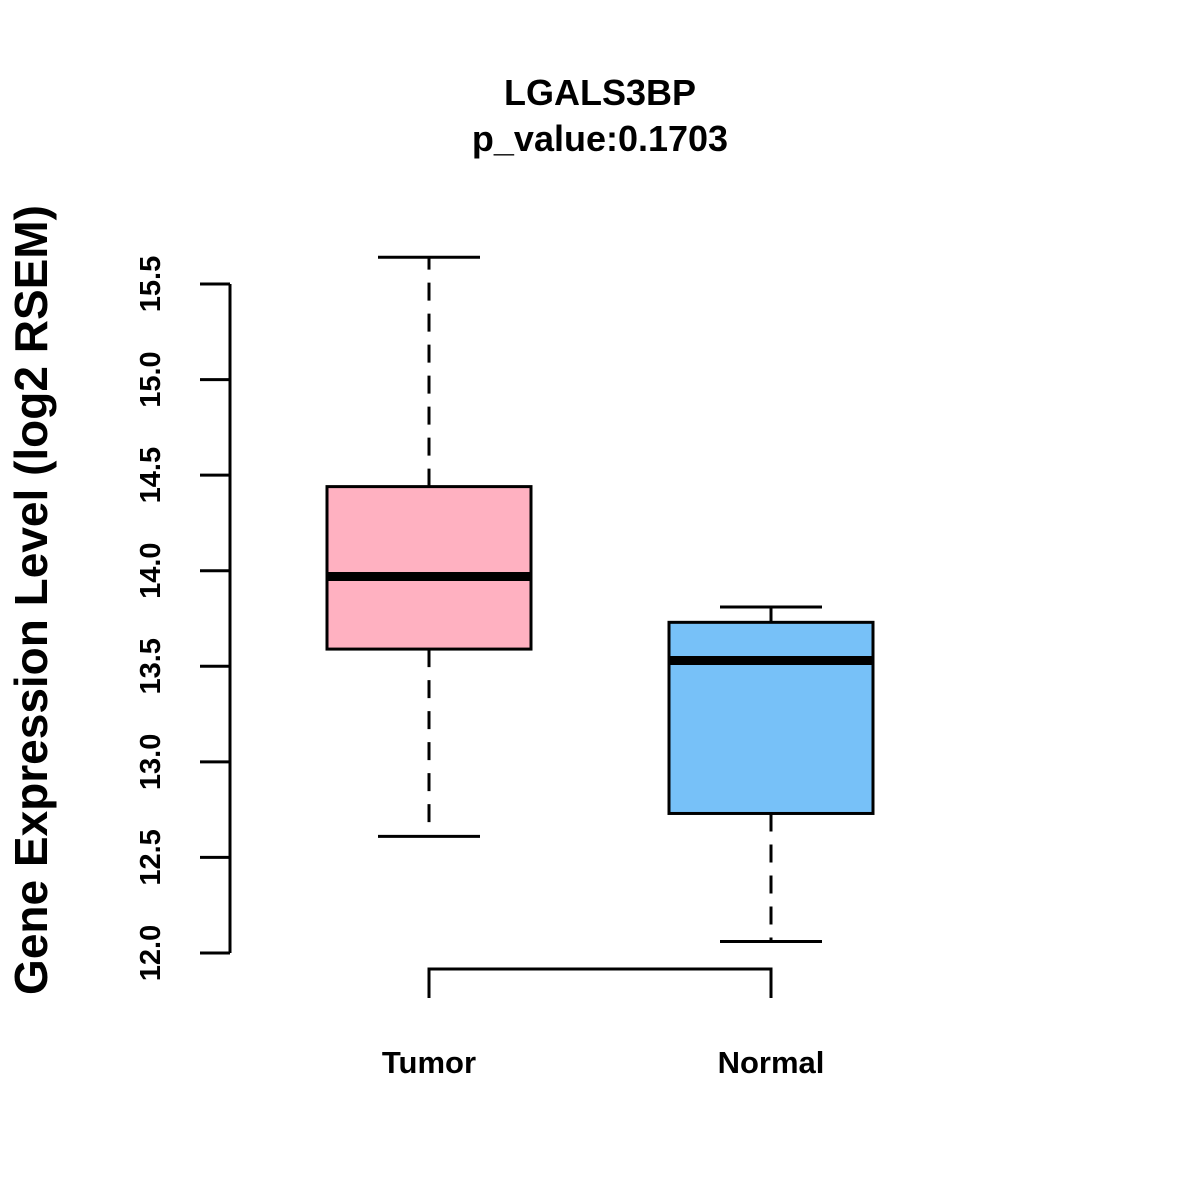  What do you see at coordinates (771, 1062) in the screenshot?
I see `category-label-normal: Normal` at bounding box center [771, 1062].